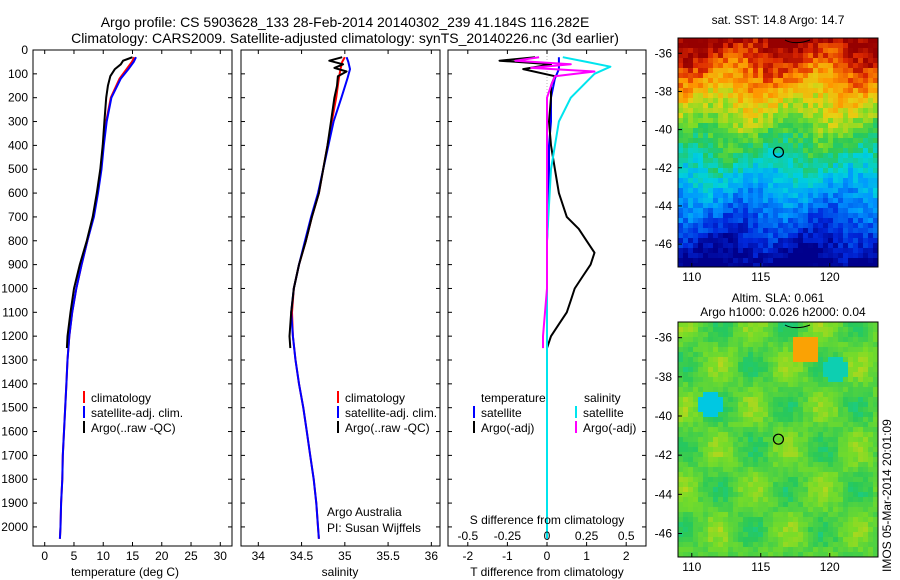  Describe the element at coordinates (221, 556) in the screenshot. I see `temperature-x-tick-label: 30` at that location.